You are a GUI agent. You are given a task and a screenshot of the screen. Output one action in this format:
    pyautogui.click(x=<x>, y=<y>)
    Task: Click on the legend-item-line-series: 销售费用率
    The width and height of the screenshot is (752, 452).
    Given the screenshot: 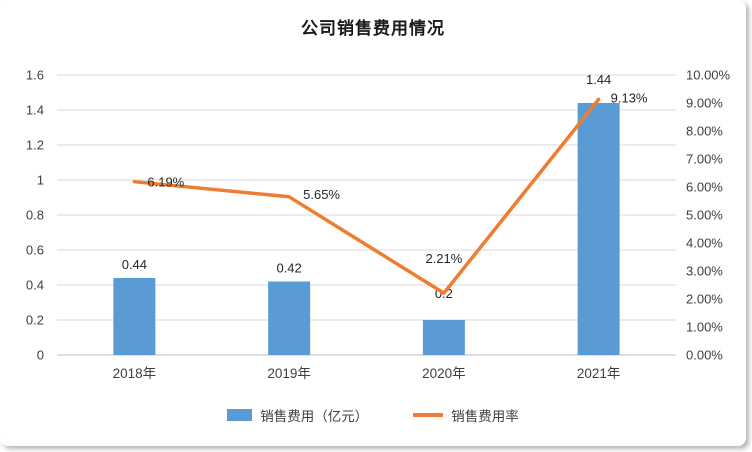 What is the action you would take?
    pyautogui.click(x=466, y=415)
    